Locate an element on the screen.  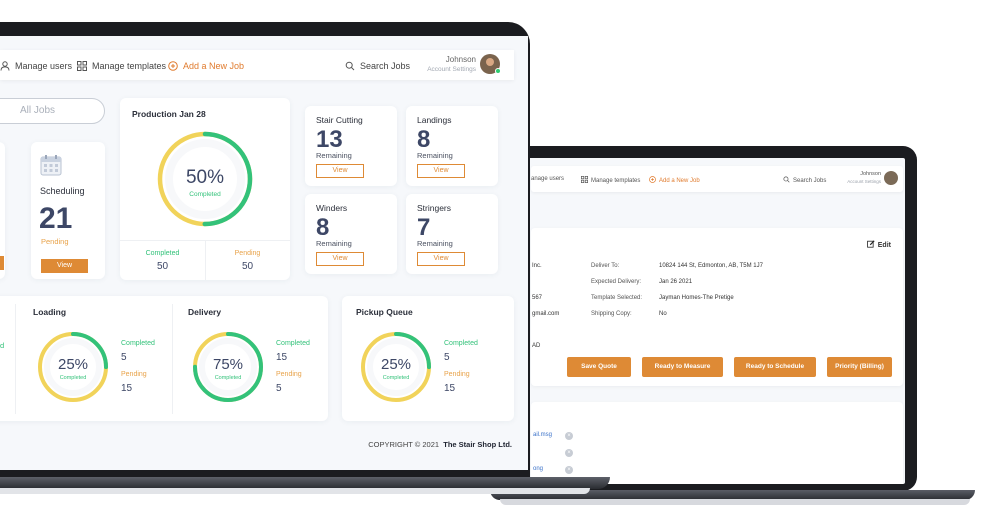
delivery-pending-label: Pending is located at coordinates (289, 374).